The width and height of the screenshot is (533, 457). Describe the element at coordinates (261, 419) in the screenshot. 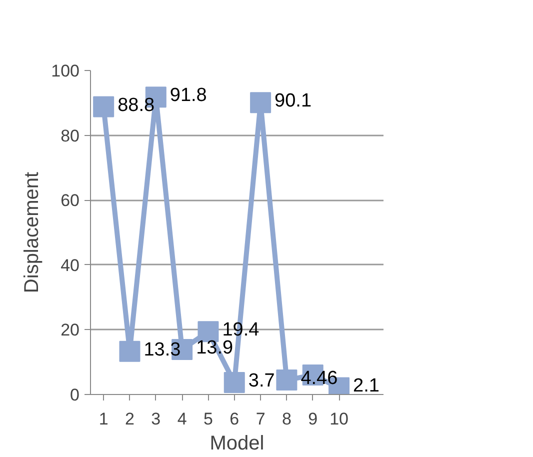

I see `x-tick-label: 7` at that location.